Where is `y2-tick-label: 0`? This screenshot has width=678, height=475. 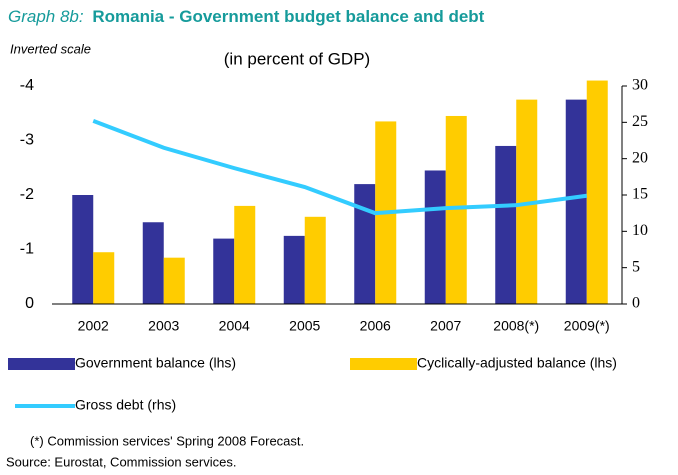 y2-tick-label: 0 is located at coordinates (636, 303).